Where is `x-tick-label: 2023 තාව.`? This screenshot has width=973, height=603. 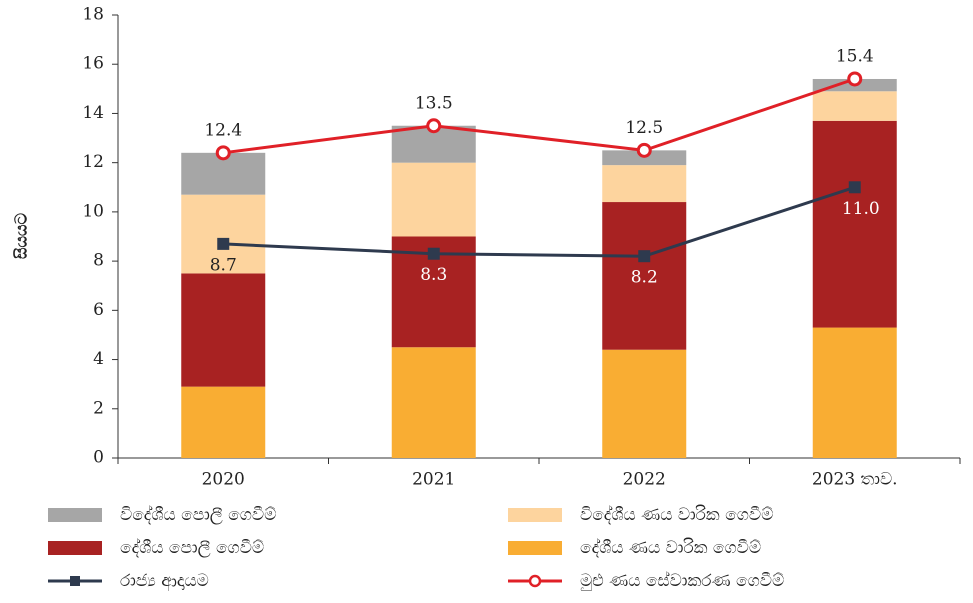
x-tick-label: 2023 තාව. is located at coordinates (855, 480).